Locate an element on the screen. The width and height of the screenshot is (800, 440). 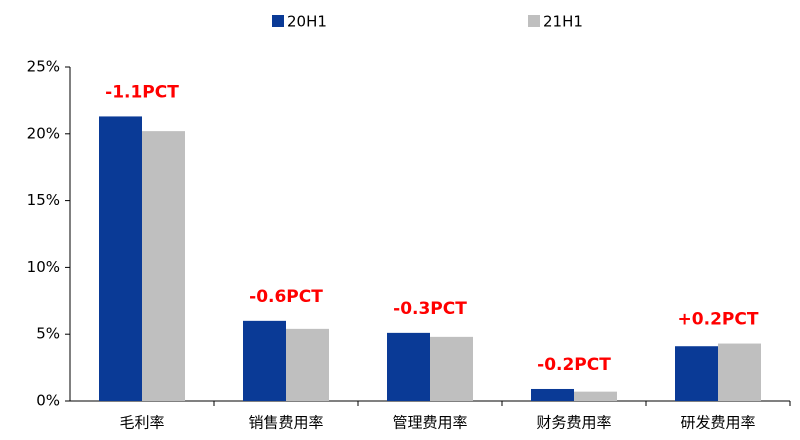
x-tick-label: 财务费用率 is located at coordinates (573, 423).